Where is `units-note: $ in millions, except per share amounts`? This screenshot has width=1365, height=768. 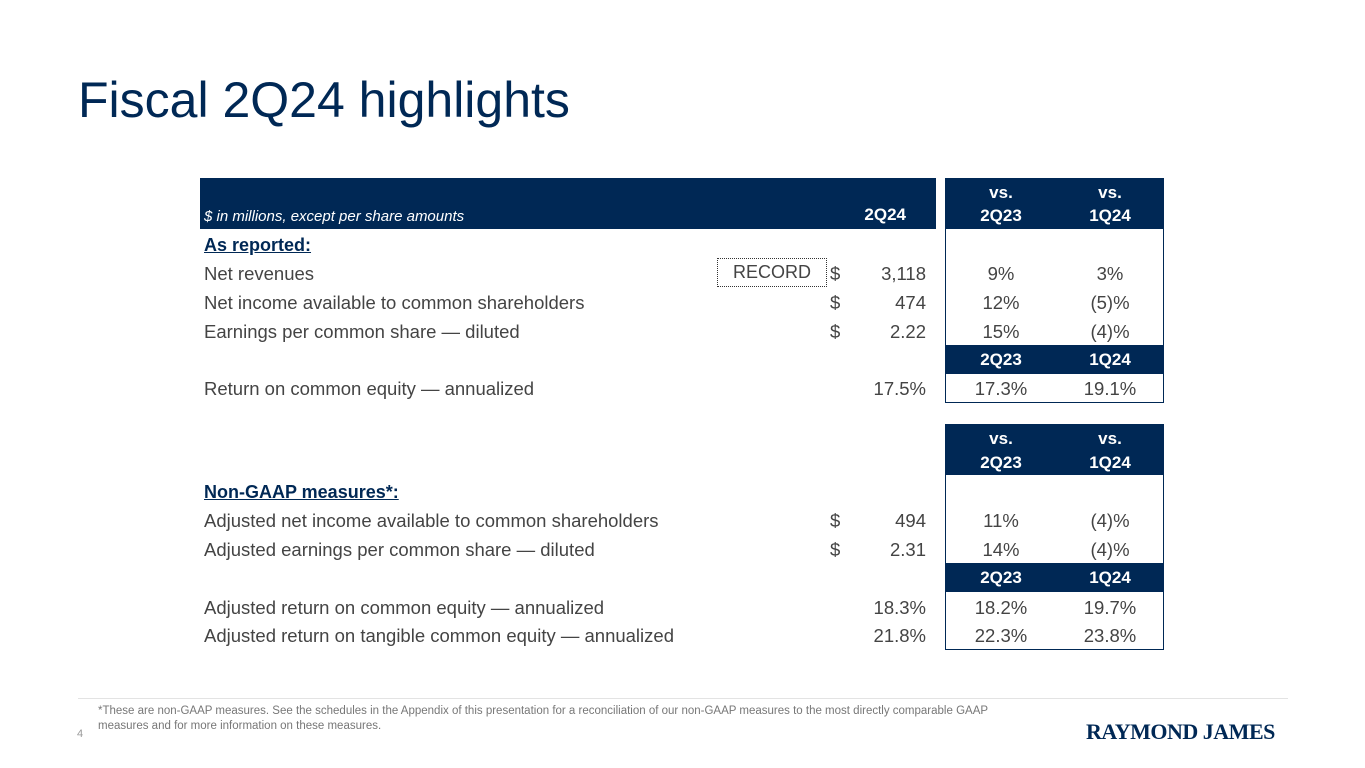
units-note: $ in millions, except per share amounts is located at coordinates (334, 216).